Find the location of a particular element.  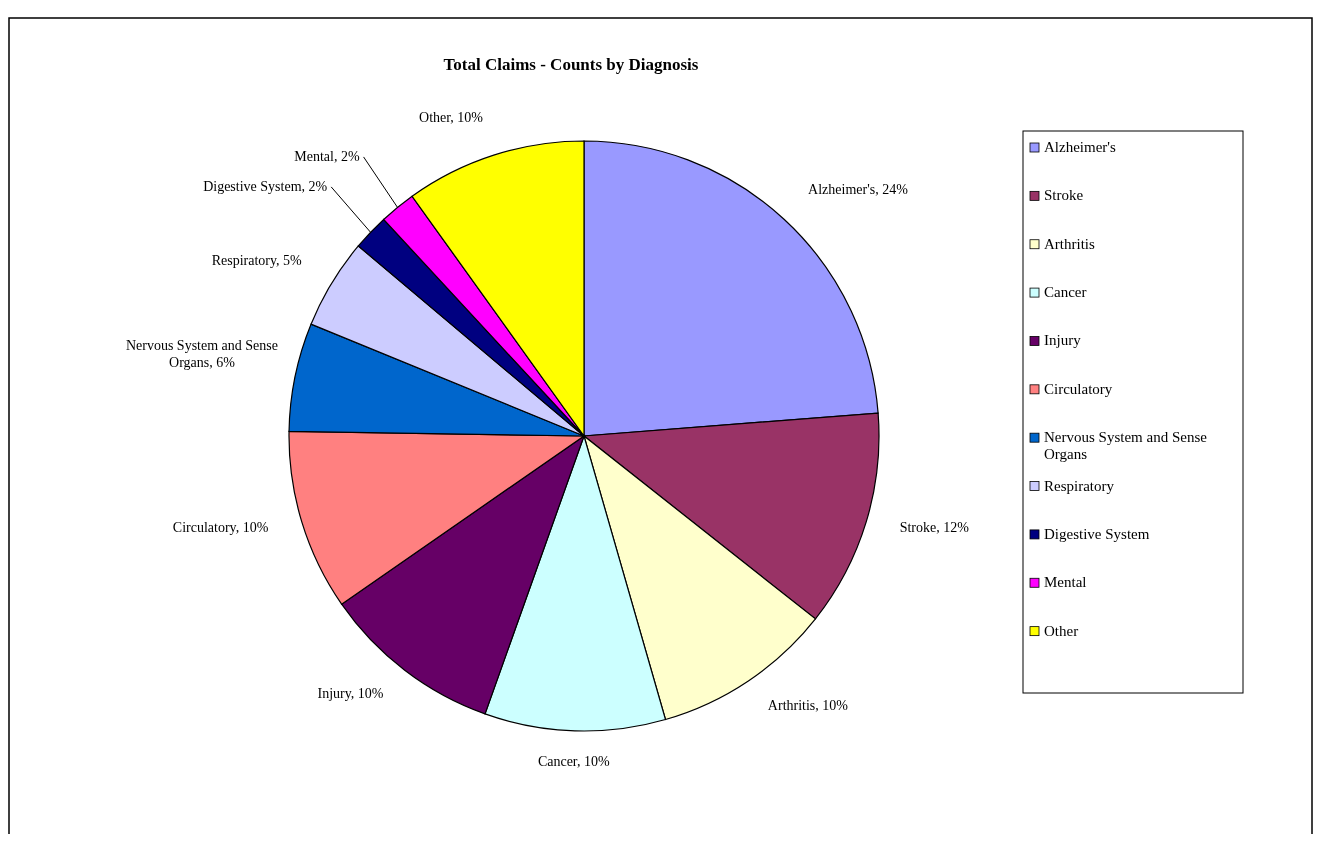

legend-label: Nervous System and Sense Organs is located at coordinates (1126, 446).